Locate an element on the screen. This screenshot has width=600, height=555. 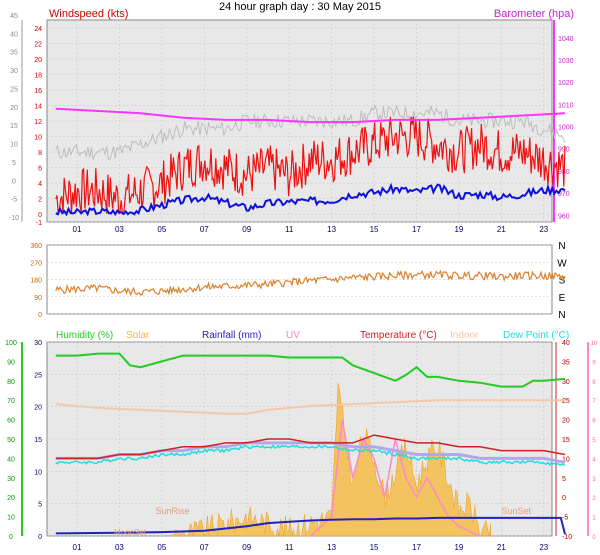
baro-axis-tick: 1020 is located at coordinates (566, 83).